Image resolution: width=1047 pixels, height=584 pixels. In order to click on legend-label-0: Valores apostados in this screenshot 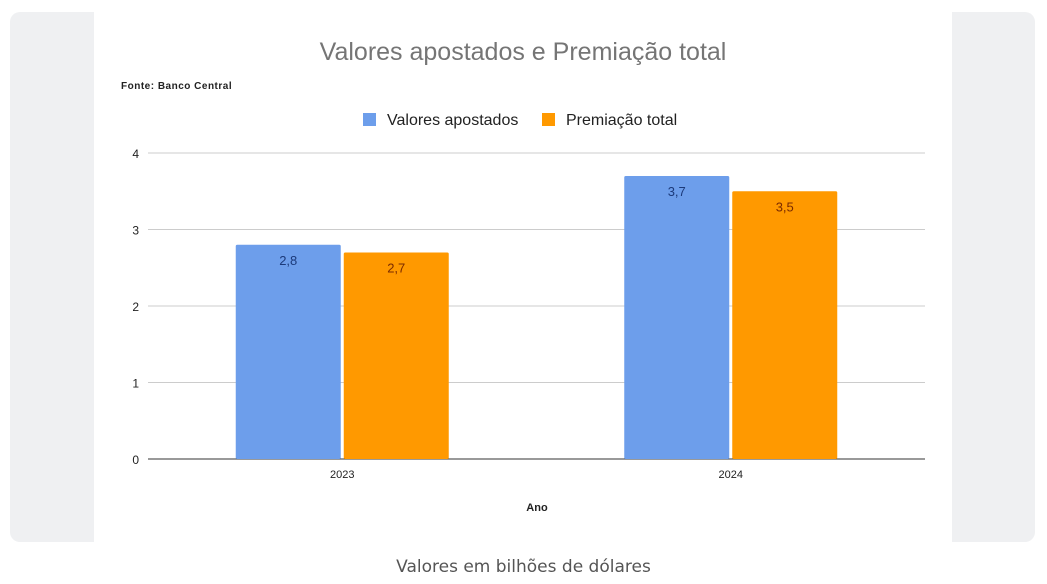, I will do `click(452, 120)`.